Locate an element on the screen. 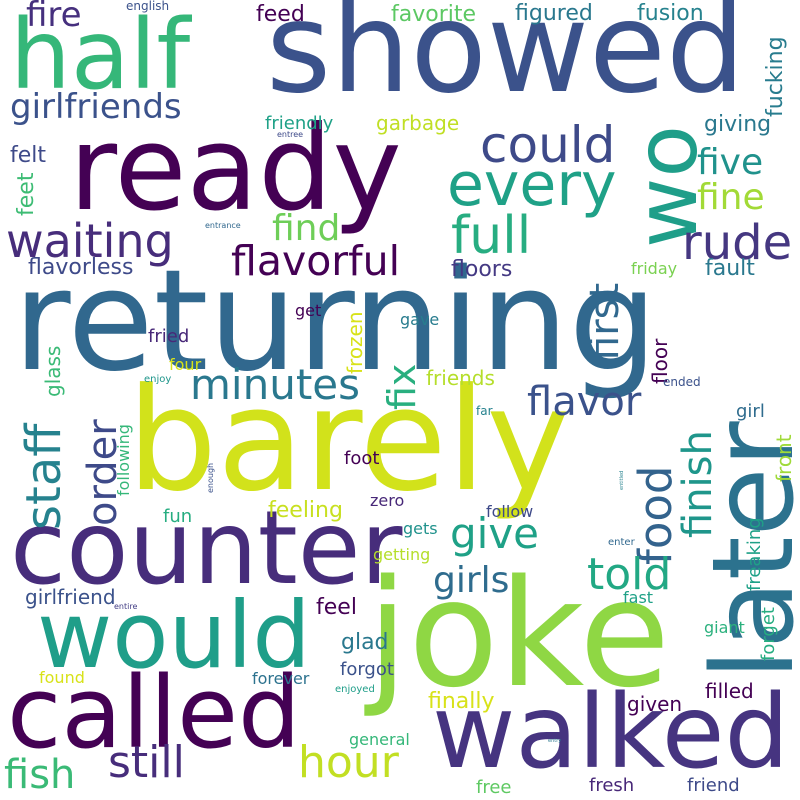  word-feed: feed is located at coordinates (280, 14).